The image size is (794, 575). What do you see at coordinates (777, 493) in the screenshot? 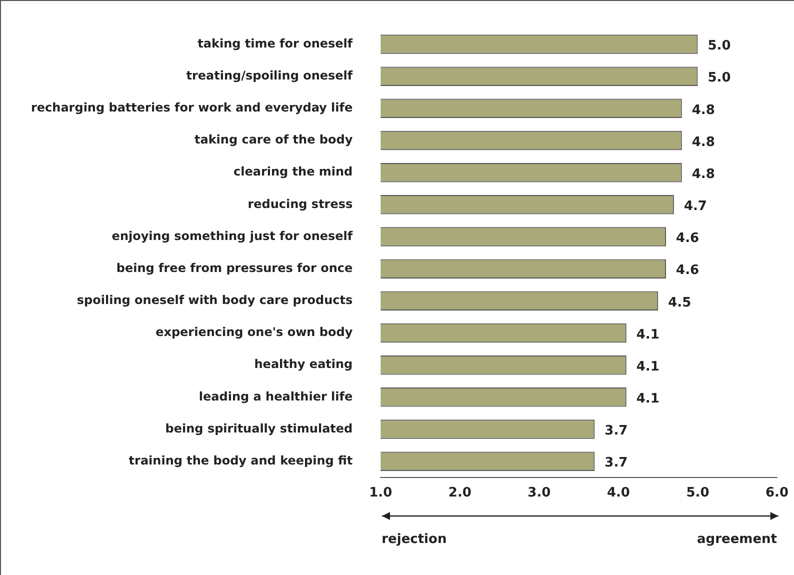
I see `x-tick-label: 6.0` at bounding box center [777, 493].